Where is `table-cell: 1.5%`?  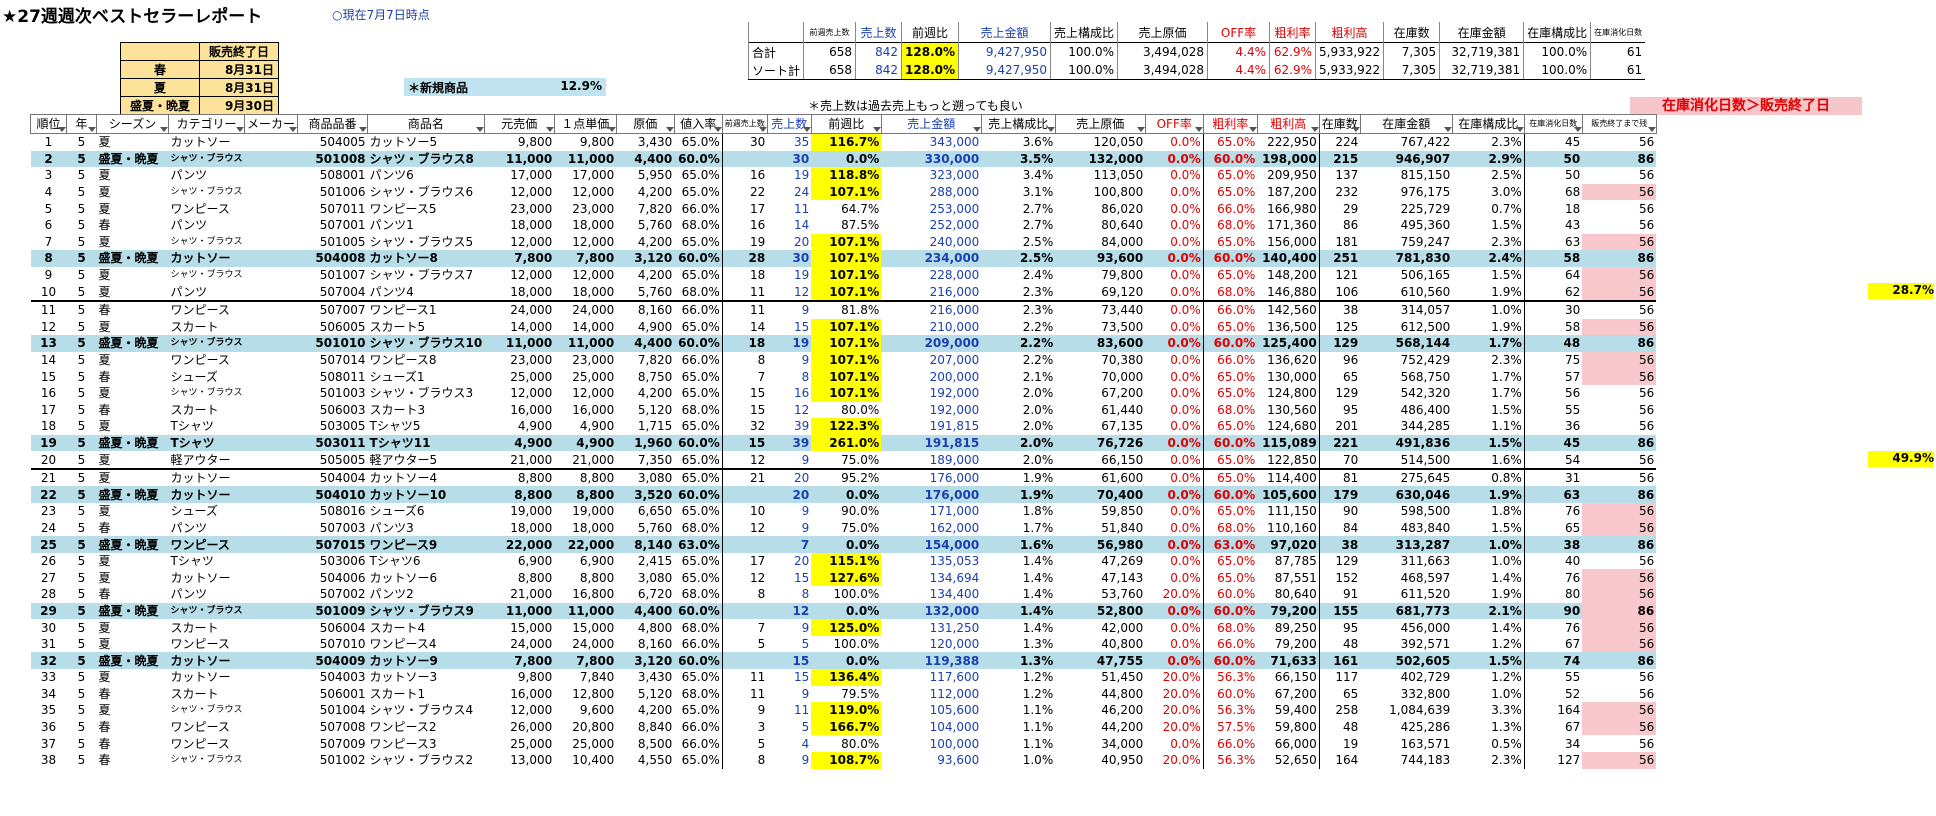
table-cell: 1.5% is located at coordinates (1488, 443).